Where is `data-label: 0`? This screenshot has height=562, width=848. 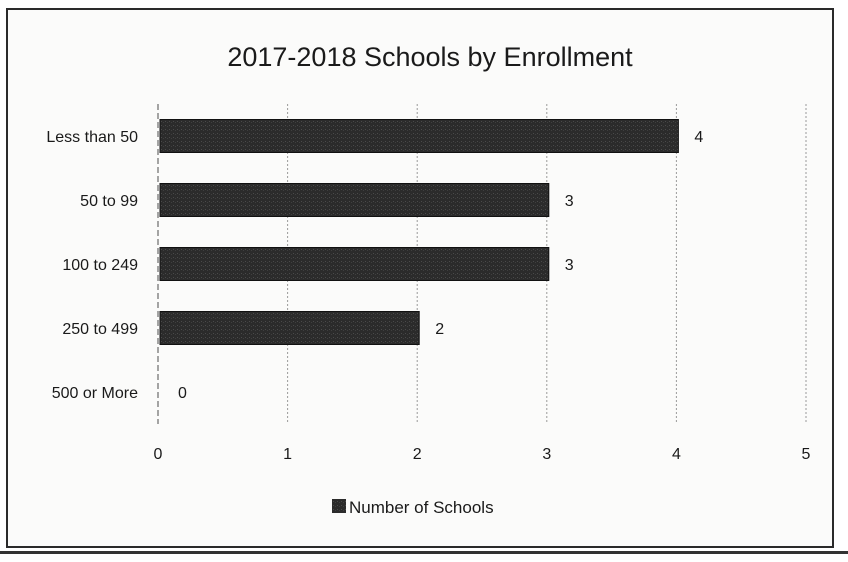 data-label: 0 is located at coordinates (182, 393).